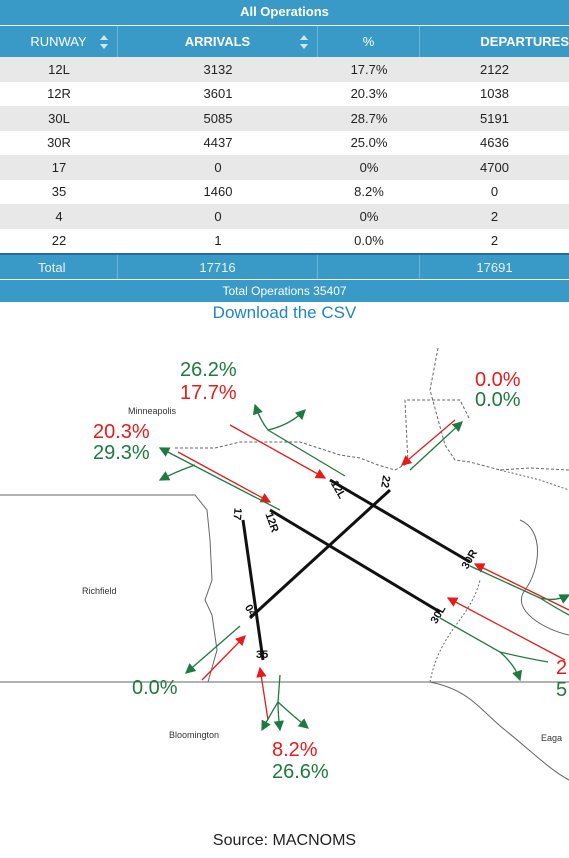  Describe the element at coordinates (284, 192) in the screenshot. I see `table-row: 35 1460 8.2% 0` at that location.